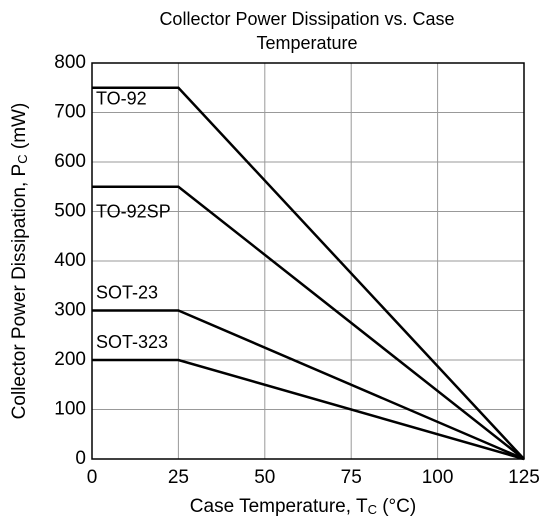 This screenshot has height=525, width=542. I want to click on x-tick-label: 25, so click(178, 477).